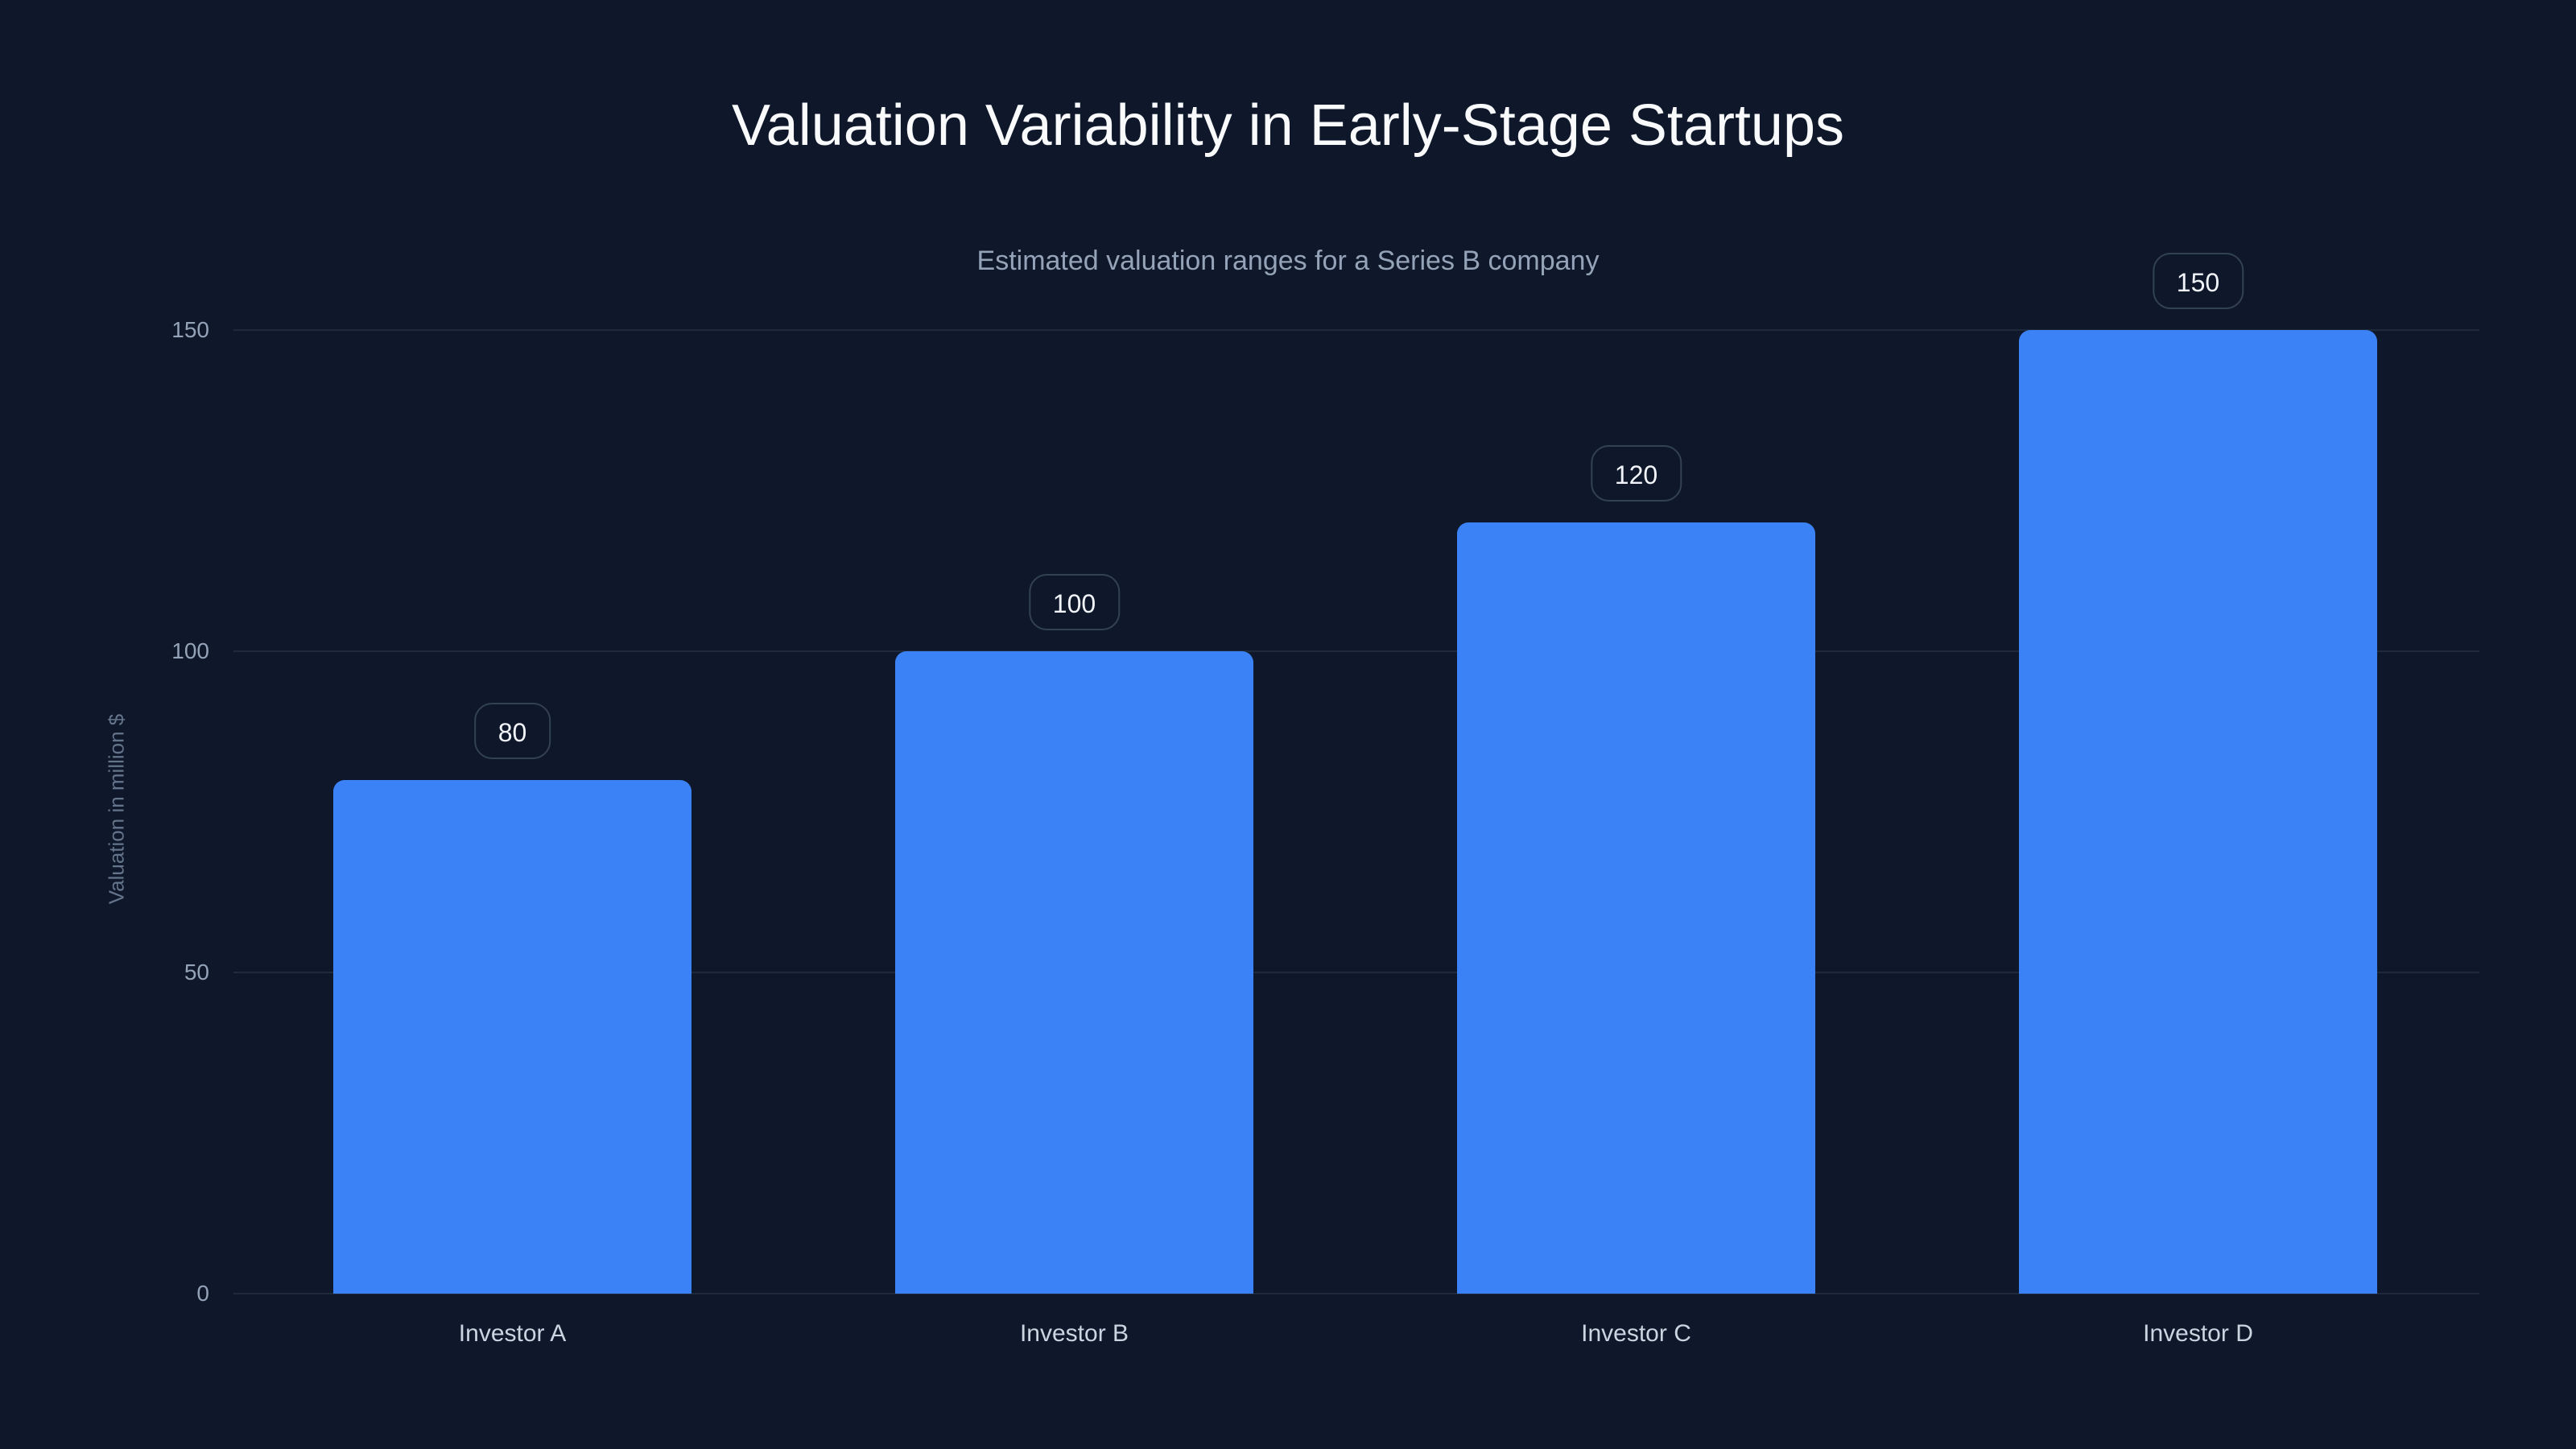 This screenshot has width=2576, height=1449. What do you see at coordinates (512, 1333) in the screenshot?
I see `x-tick-label: Investor A` at bounding box center [512, 1333].